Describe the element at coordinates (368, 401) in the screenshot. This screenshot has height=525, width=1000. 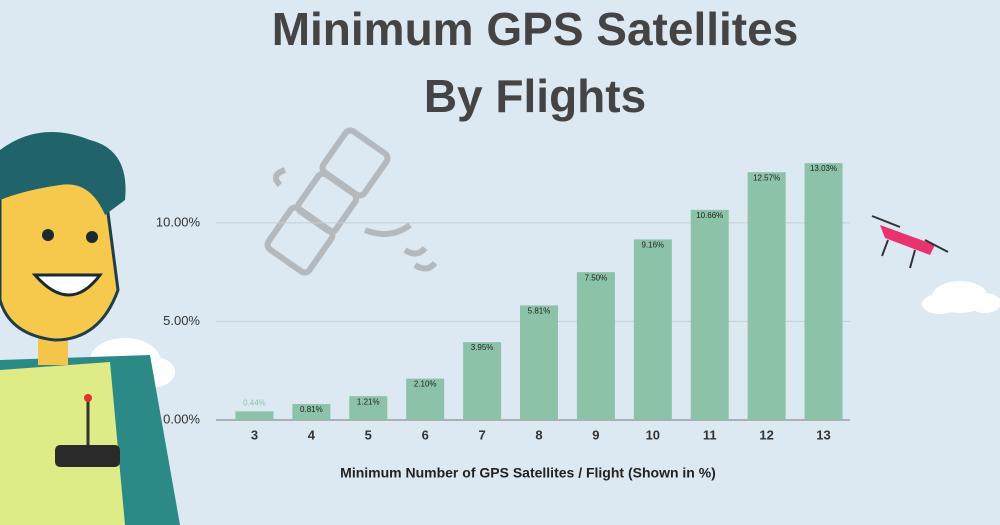
I see `value-label: 1.21%` at that location.